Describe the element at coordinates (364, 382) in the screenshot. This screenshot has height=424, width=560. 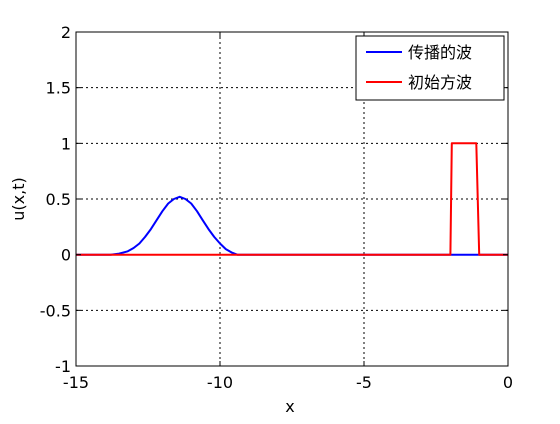
I see `x-tick-label: -5` at that location.